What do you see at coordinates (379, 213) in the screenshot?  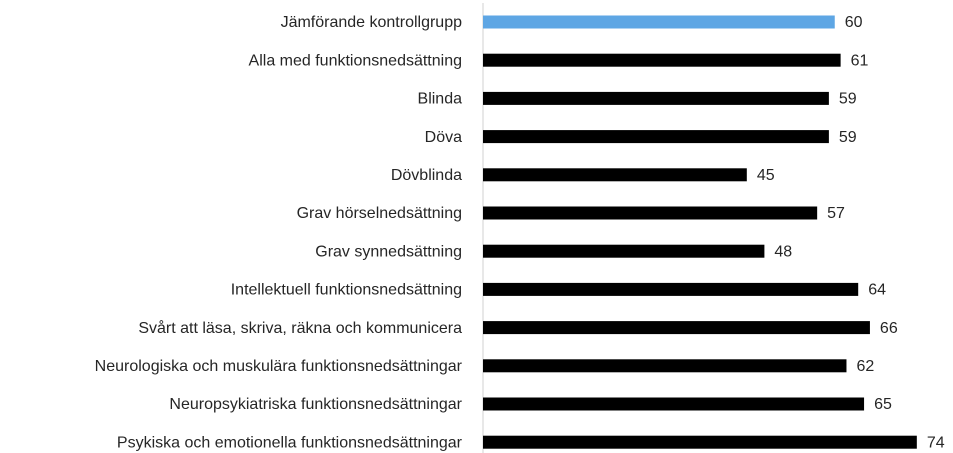 I see `category-label: Grav hörselnedsättning` at bounding box center [379, 213].